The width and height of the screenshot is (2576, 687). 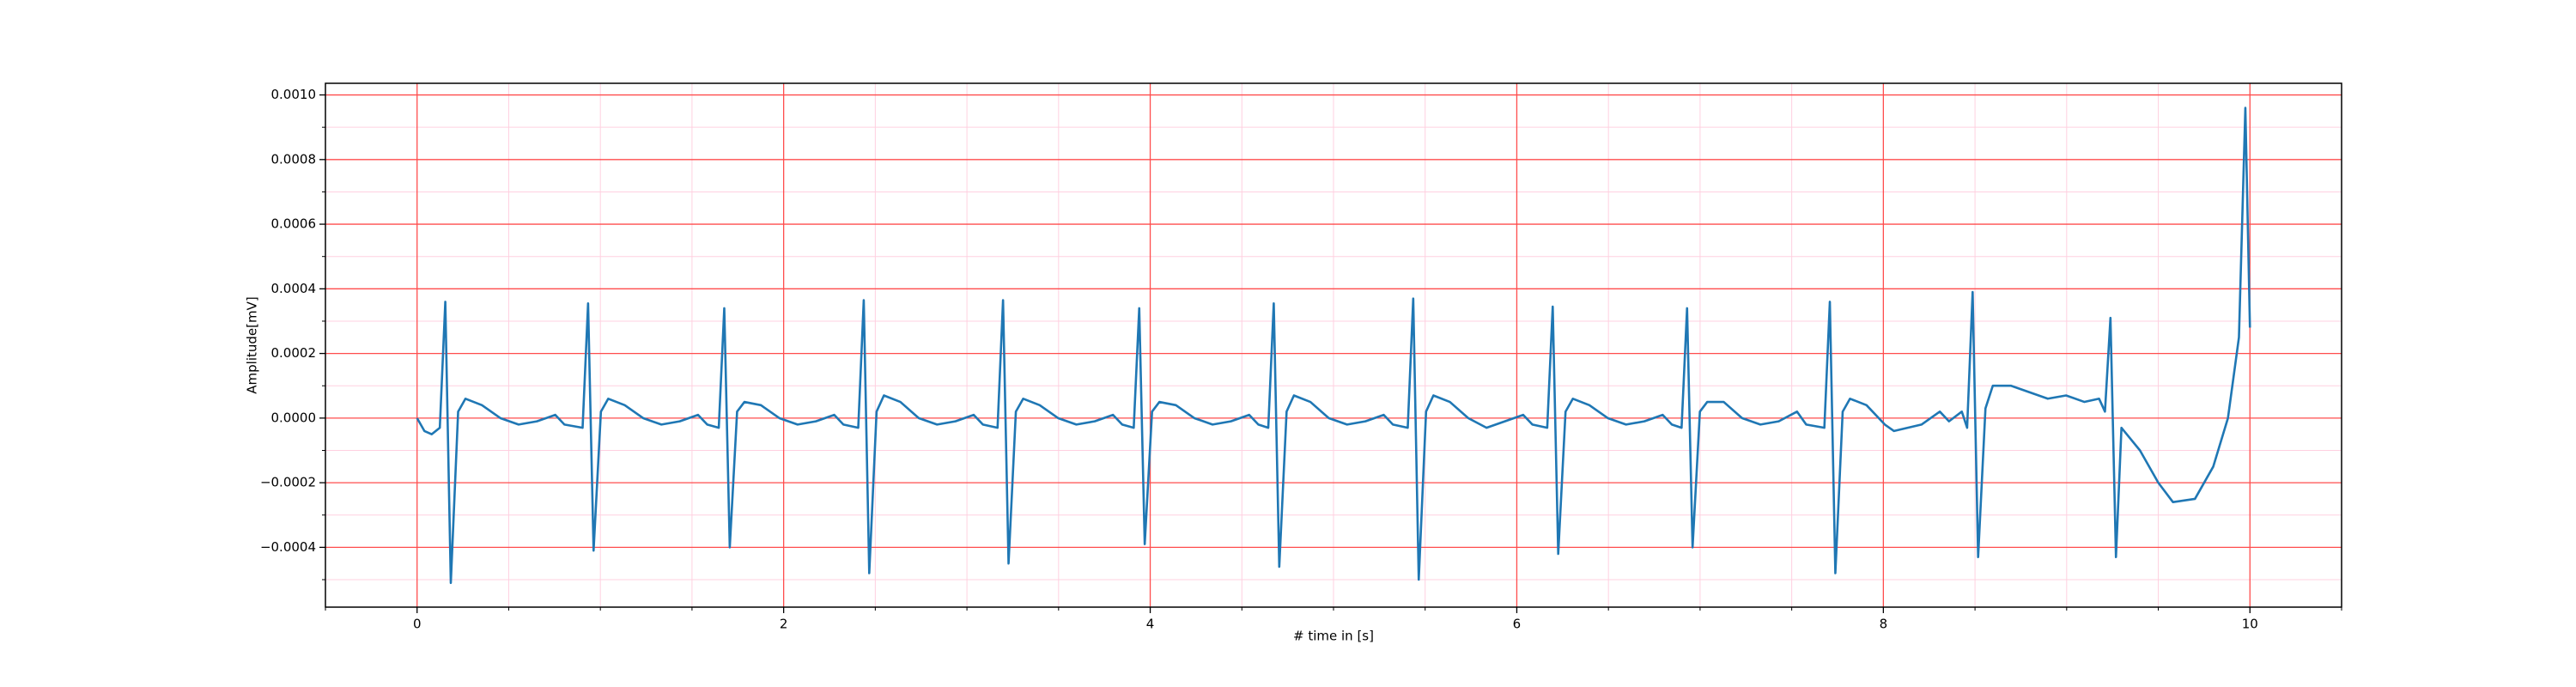 I want to click on x-axis-label: # time in [s], so click(x=1334, y=636).